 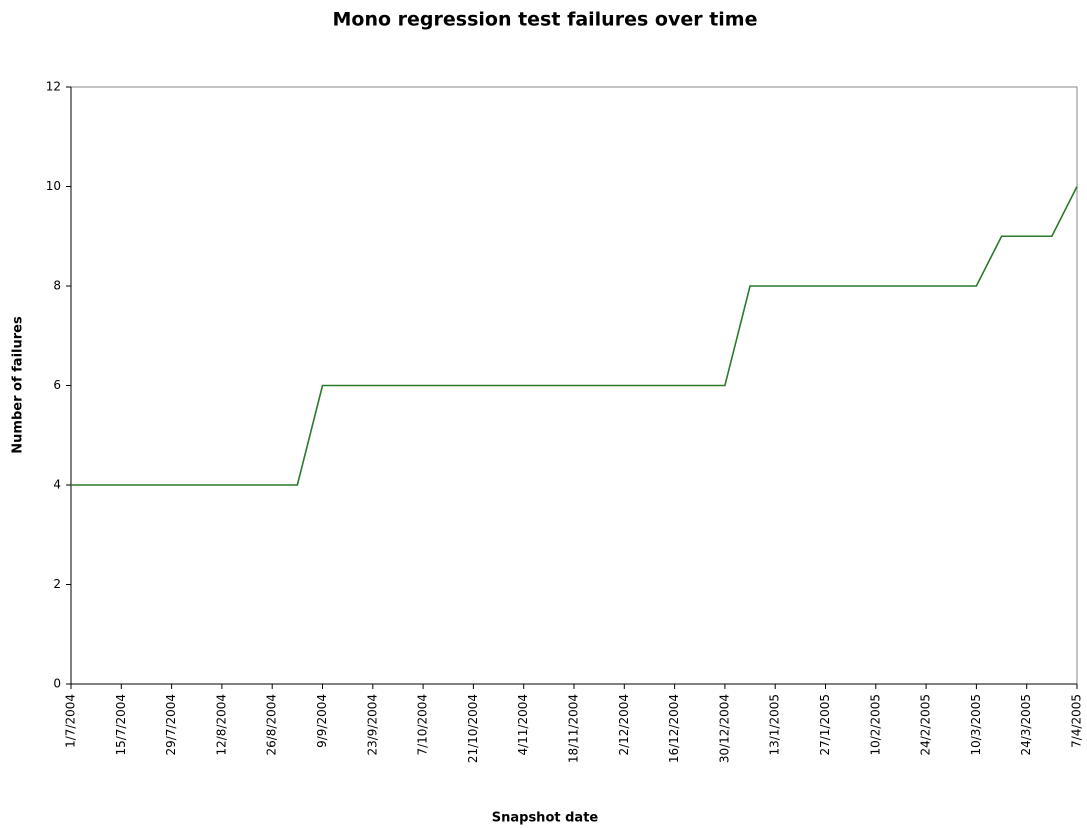 I want to click on x-tick-label: 12/8/2004, so click(x=221, y=725).